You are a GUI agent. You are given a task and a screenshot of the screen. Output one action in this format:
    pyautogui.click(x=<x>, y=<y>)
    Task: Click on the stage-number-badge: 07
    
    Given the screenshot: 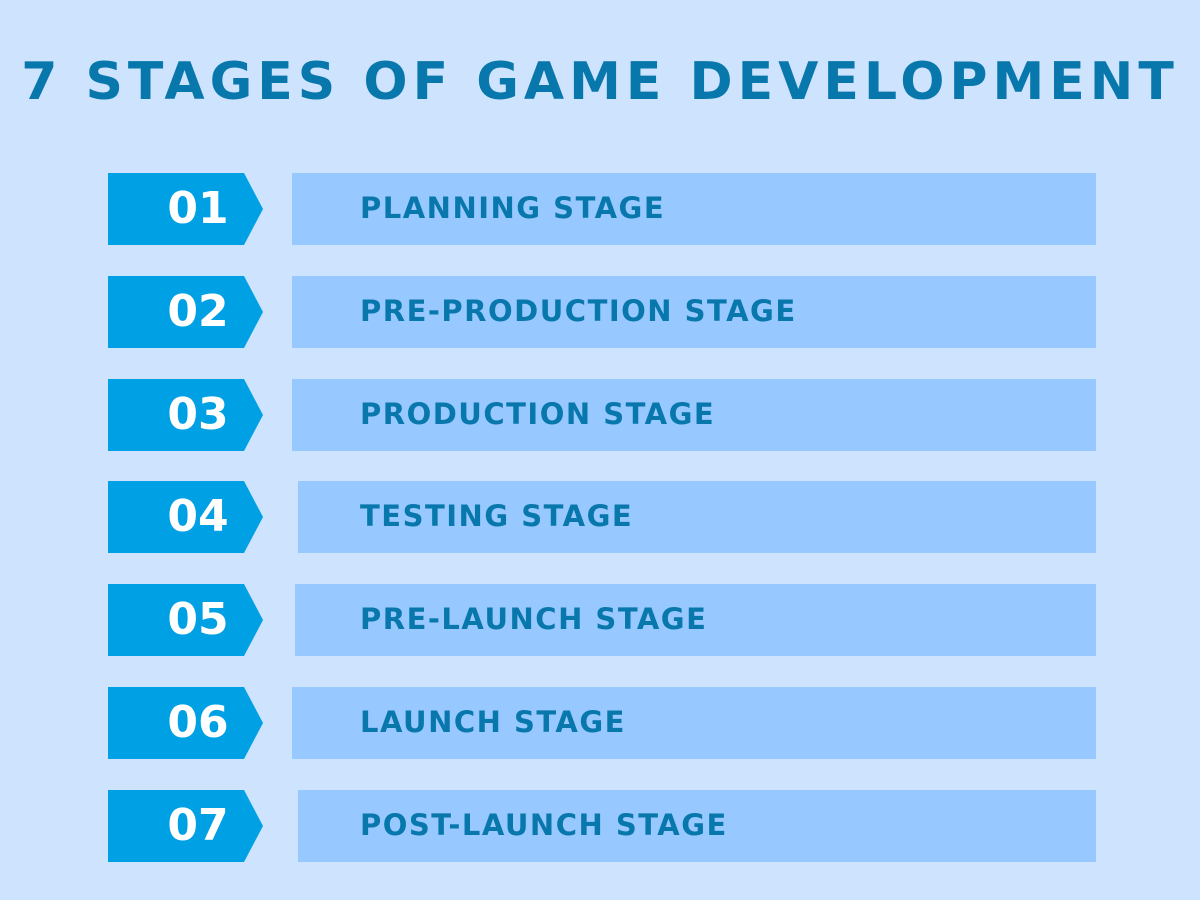 What is the action you would take?
    pyautogui.click(x=185, y=826)
    